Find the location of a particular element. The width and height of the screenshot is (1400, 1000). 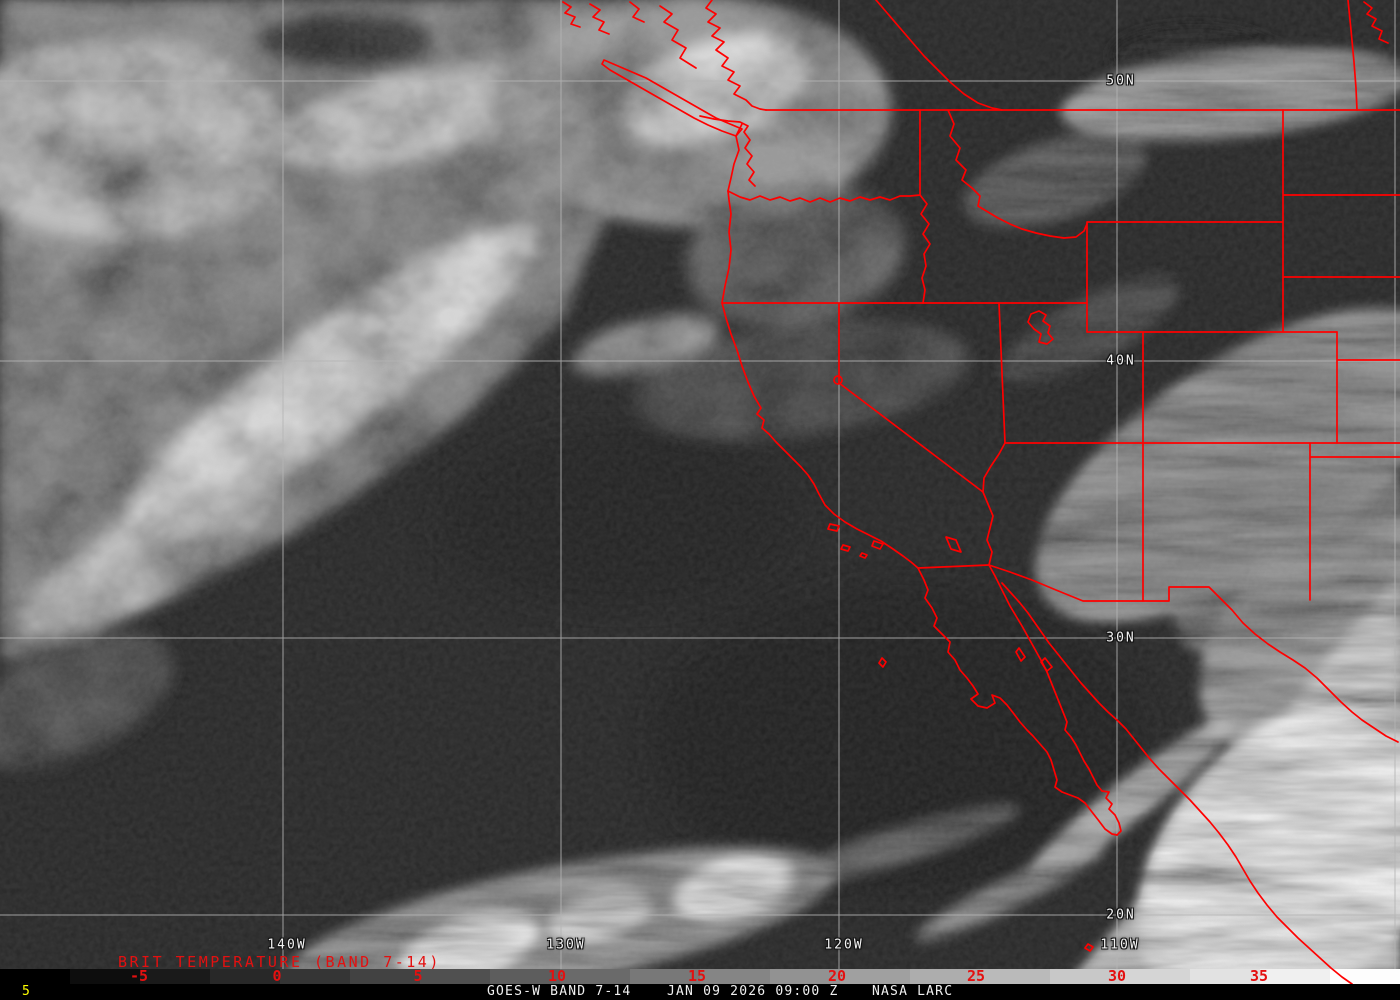

colorbar-gradient is located at coordinates (700, 976).